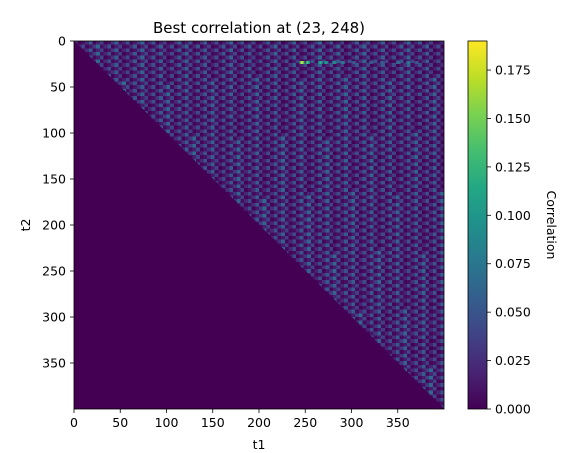  Describe the element at coordinates (513, 215) in the screenshot. I see `colorbar-tick-label: 0.100` at that location.